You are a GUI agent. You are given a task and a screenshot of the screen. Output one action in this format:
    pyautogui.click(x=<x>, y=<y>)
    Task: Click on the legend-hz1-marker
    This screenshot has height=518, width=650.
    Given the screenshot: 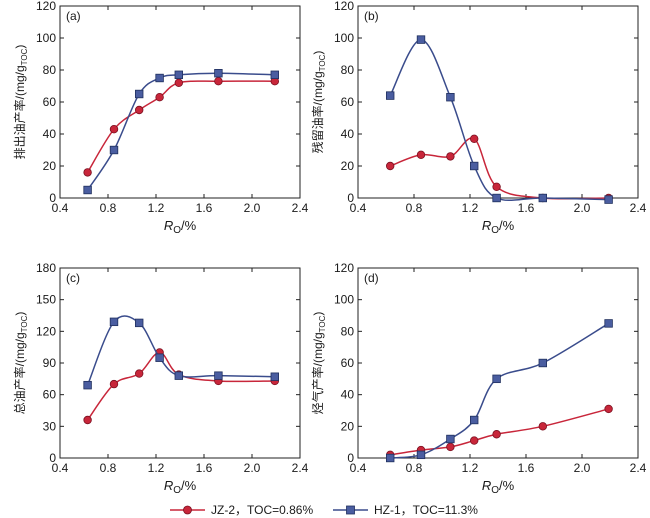 What is the action you would take?
    pyautogui.click(x=350, y=510)
    